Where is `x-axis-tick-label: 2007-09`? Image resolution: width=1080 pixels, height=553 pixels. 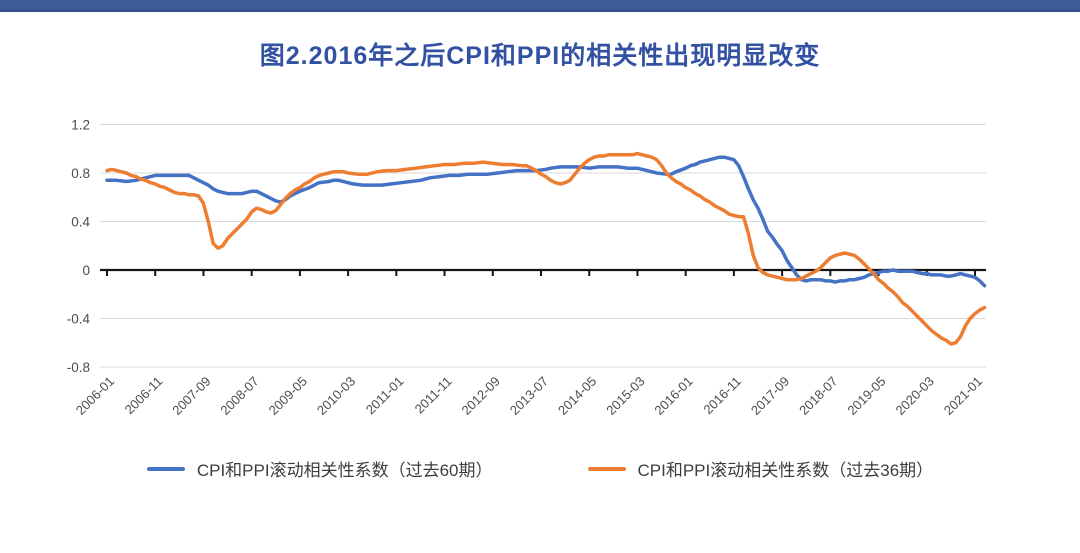
x-axis-tick-label: 2007-09 is located at coordinates (191, 396).